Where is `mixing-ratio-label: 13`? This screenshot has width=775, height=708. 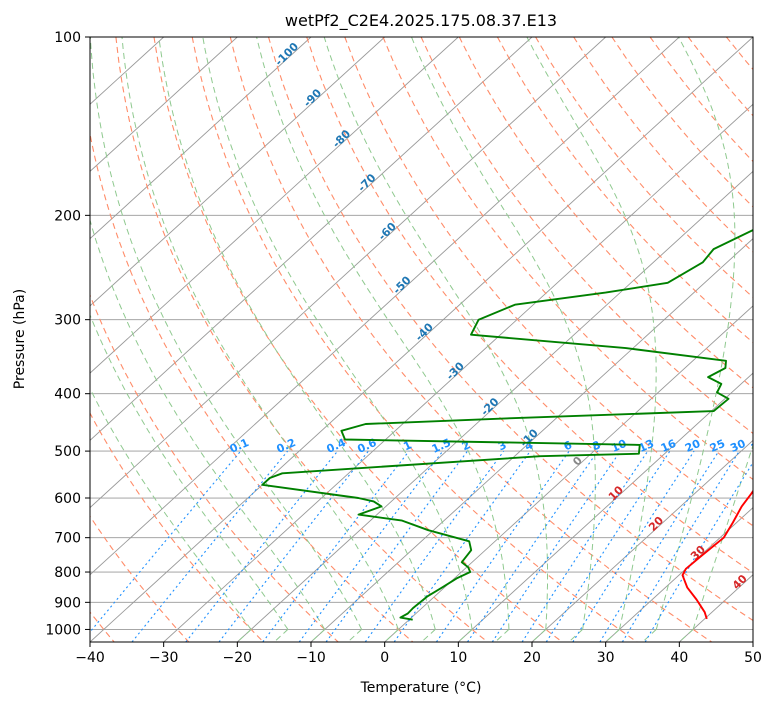
mixing-ratio-label: 13 is located at coordinates (646, 446).